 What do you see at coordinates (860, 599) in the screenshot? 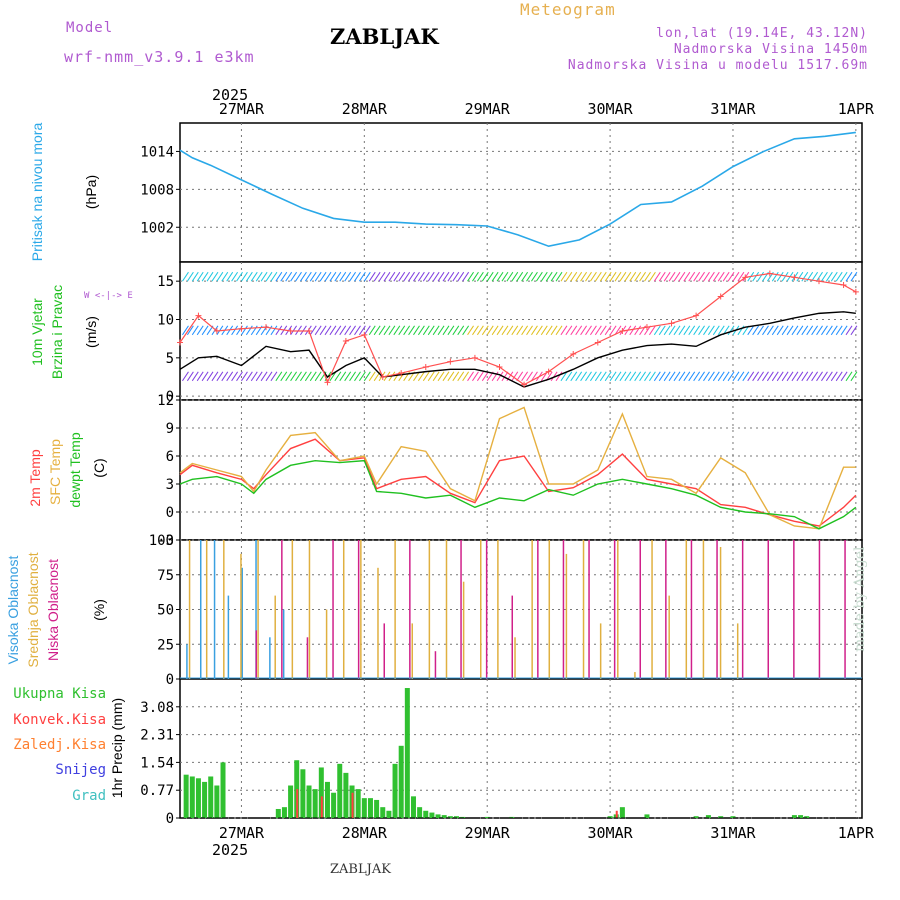
I see `credit-watermark: made by Angel` at bounding box center [860, 599].